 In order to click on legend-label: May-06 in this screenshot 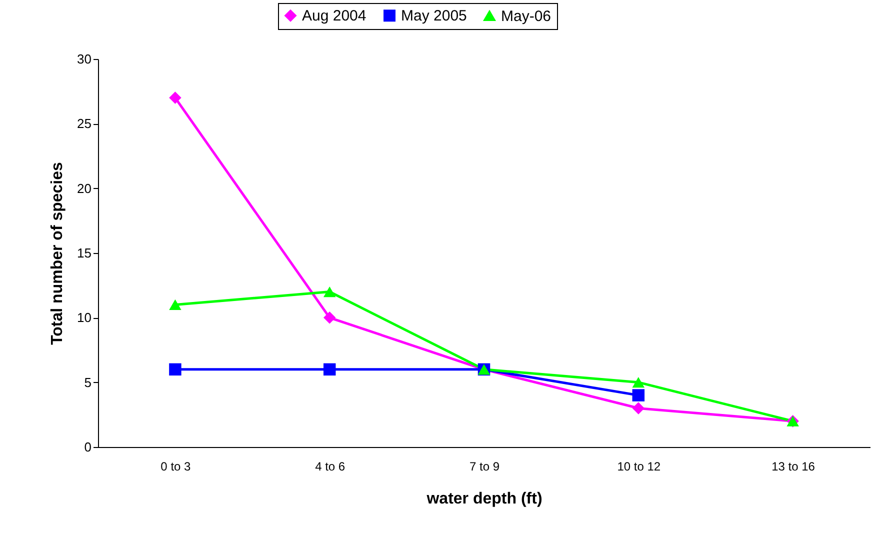, I will do `click(526, 16)`.